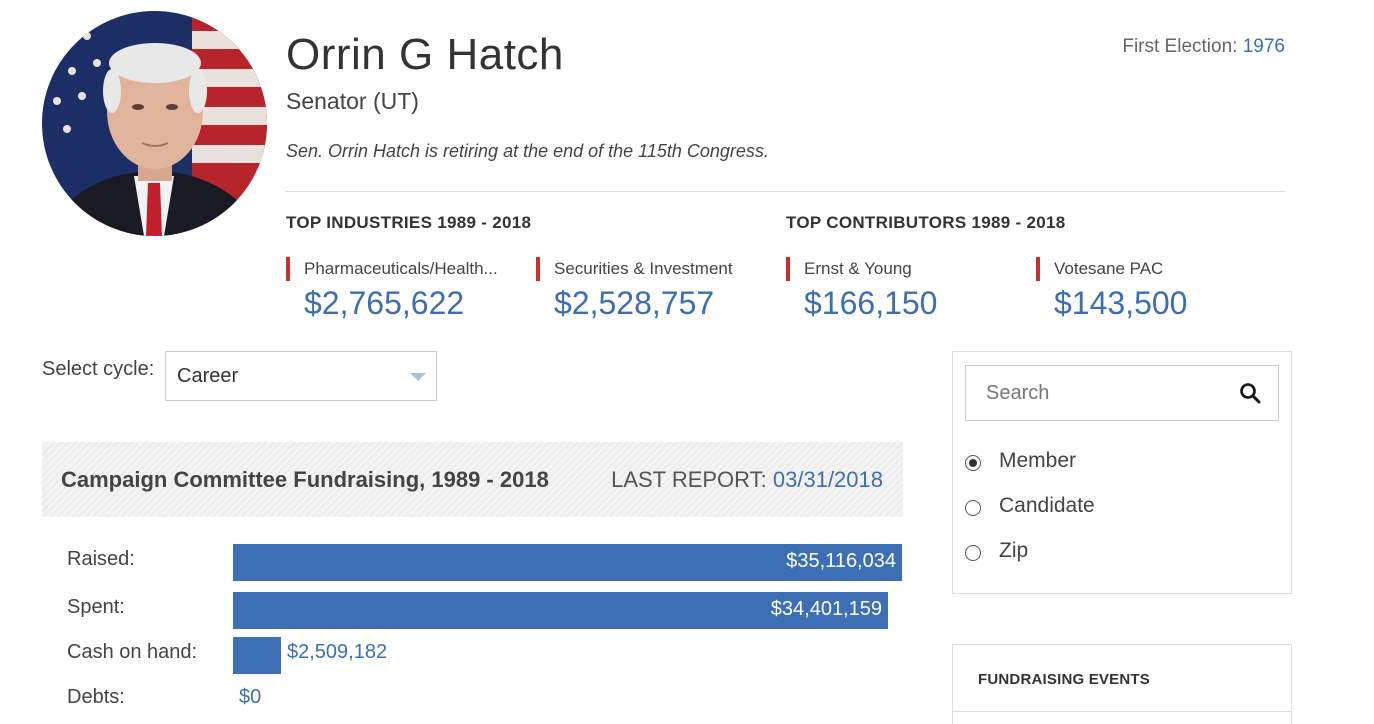 Image resolution: width=1374 pixels, height=724 pixels. I want to click on portrait-photo-icon, so click(154, 123).